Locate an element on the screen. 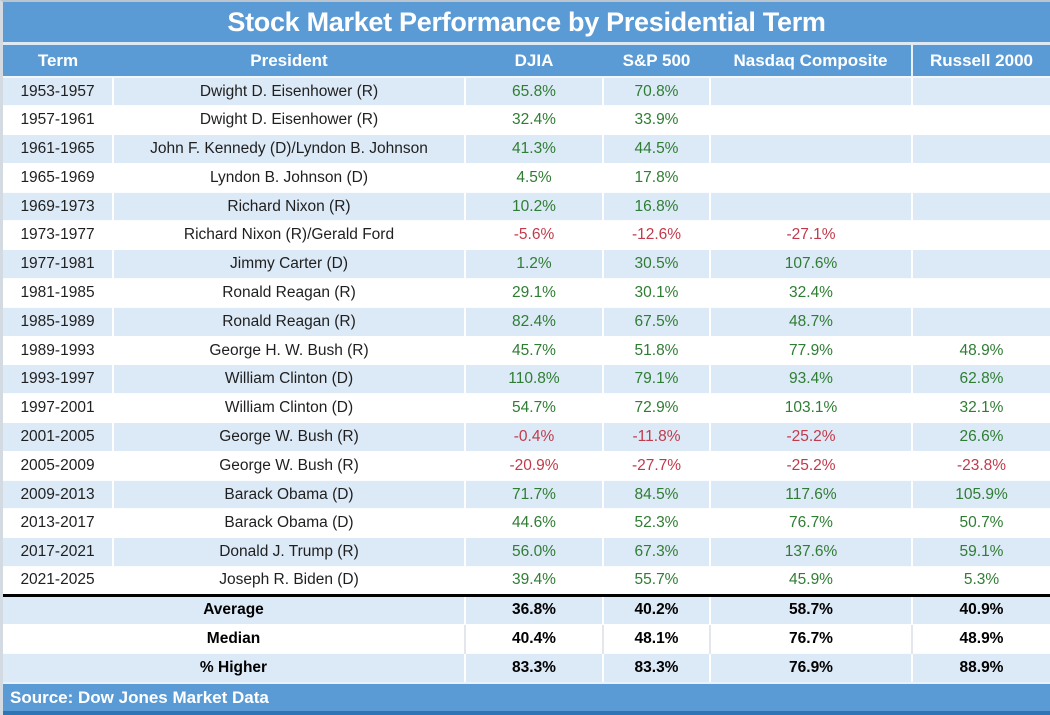 This screenshot has height=715, width=1050. russell2000-cell: 32.1% is located at coordinates (980, 408).